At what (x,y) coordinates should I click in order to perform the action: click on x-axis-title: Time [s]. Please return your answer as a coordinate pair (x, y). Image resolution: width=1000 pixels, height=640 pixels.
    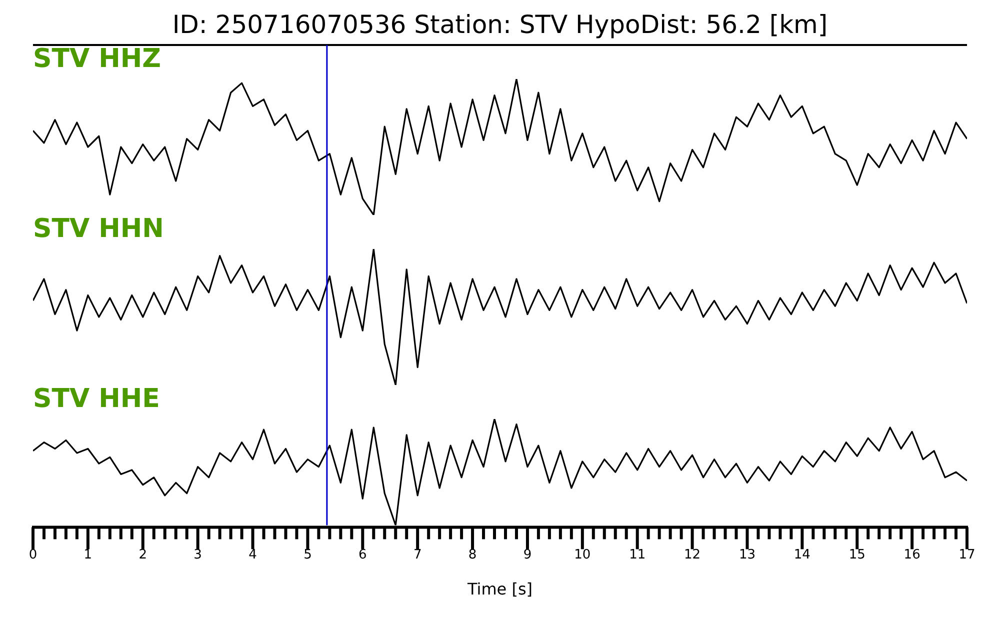
    Looking at the image, I should click on (499, 589).